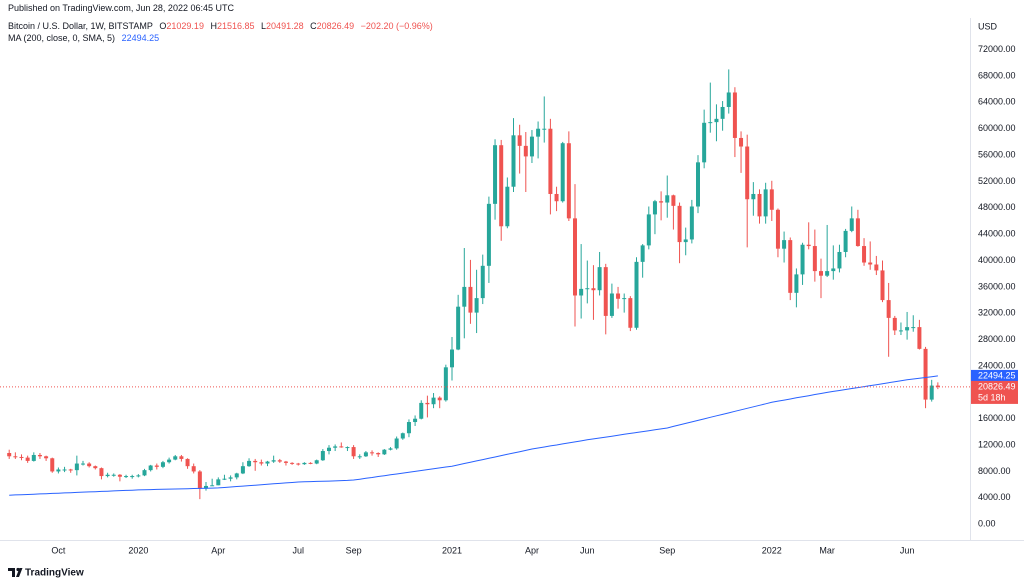 This screenshot has width=1024, height=584. Describe the element at coordinates (997, 49) in the screenshot. I see `y-tick-label: 72000.00` at that location.